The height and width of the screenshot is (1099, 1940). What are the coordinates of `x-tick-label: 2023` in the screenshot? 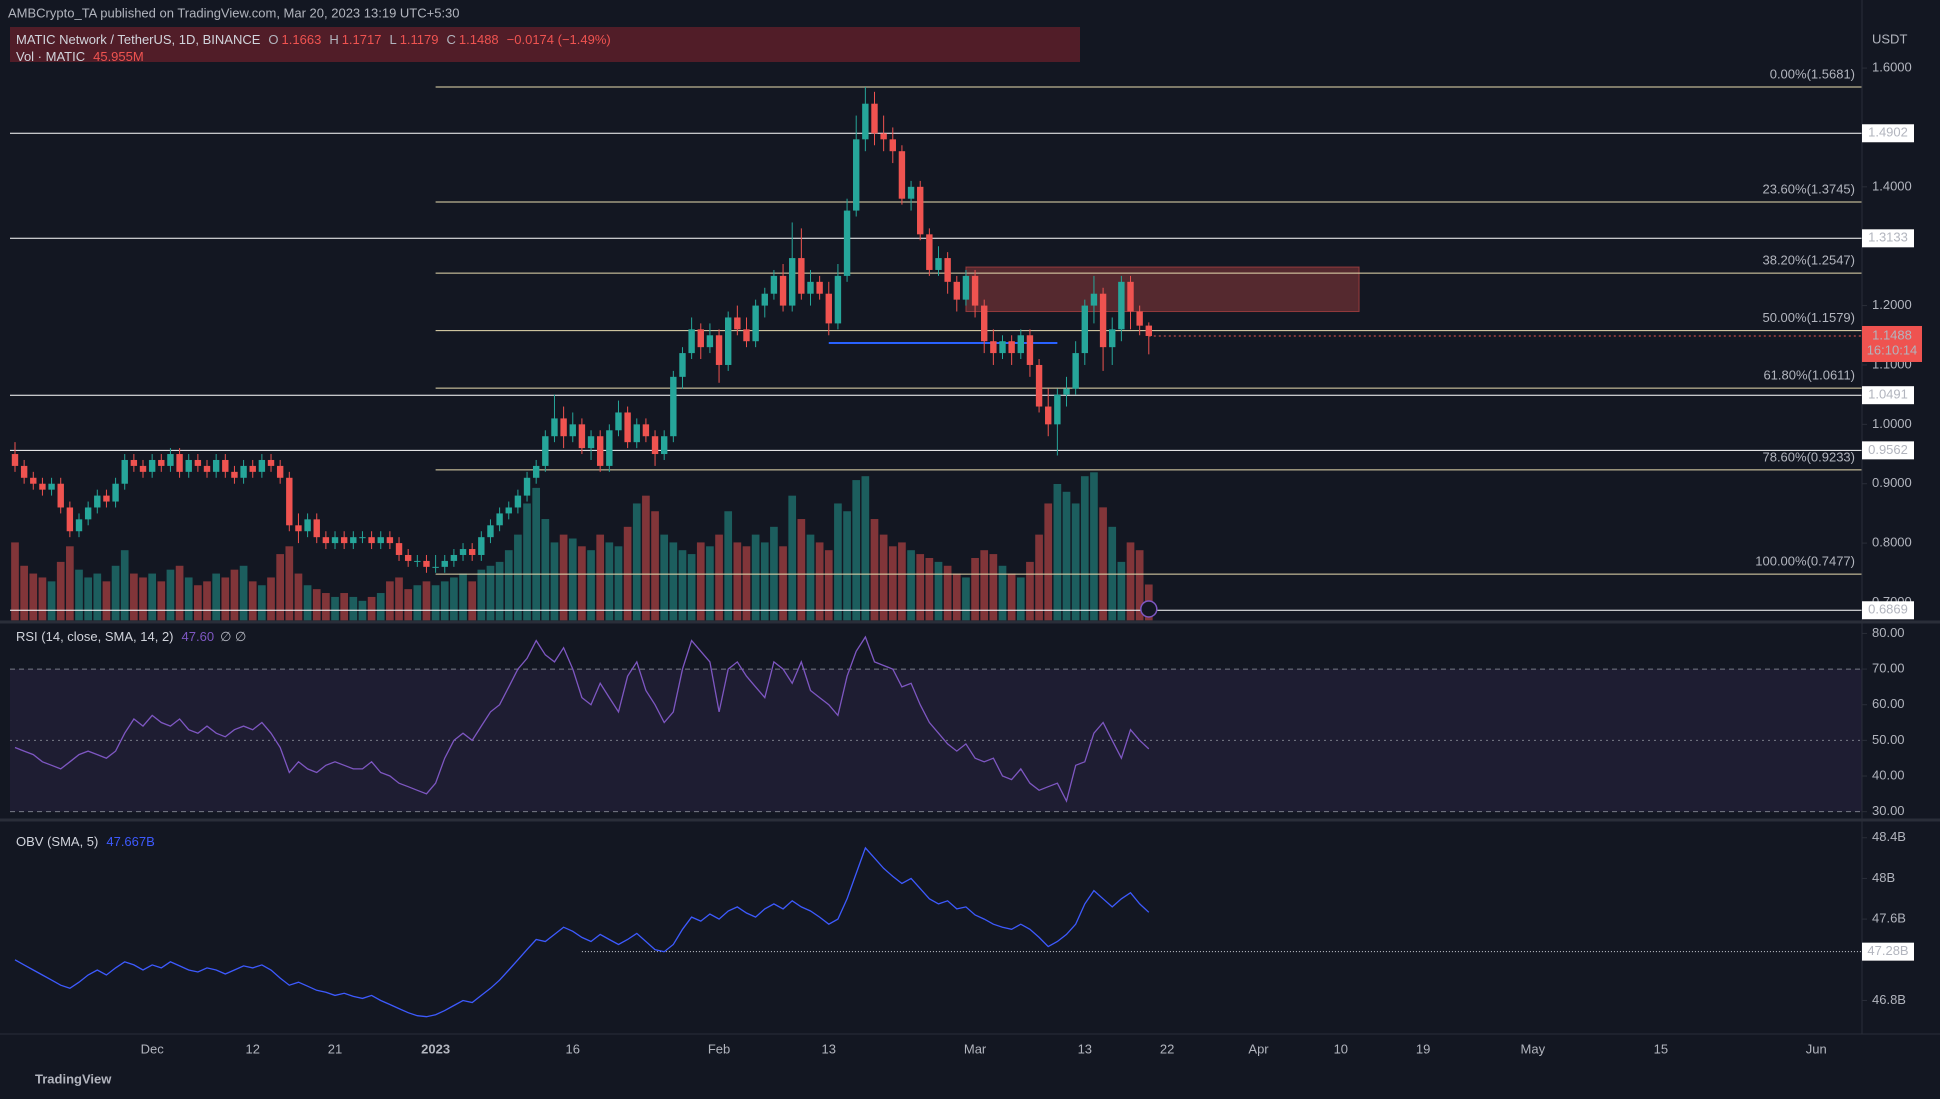 It's located at (435, 1048).